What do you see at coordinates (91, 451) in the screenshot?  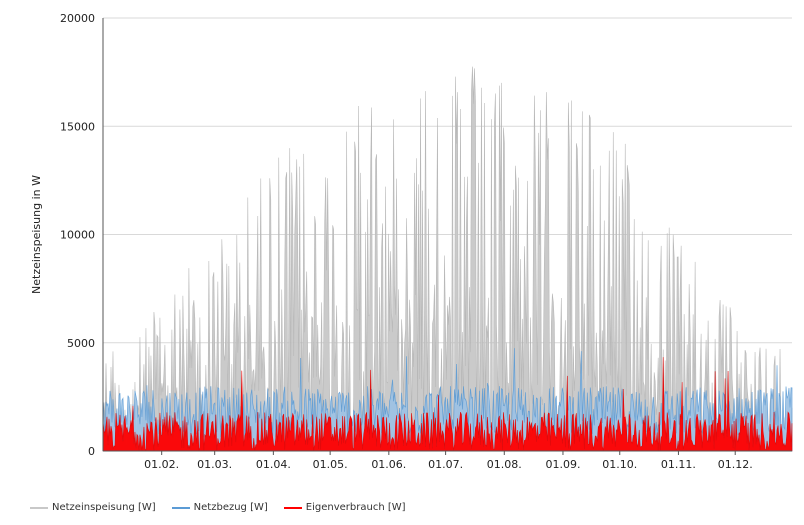 I see `y-tick-label: 0` at bounding box center [91, 451].